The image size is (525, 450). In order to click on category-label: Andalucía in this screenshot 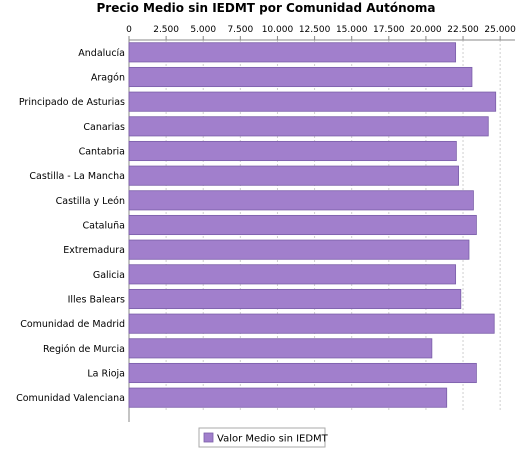, I will do `click(101, 53)`.